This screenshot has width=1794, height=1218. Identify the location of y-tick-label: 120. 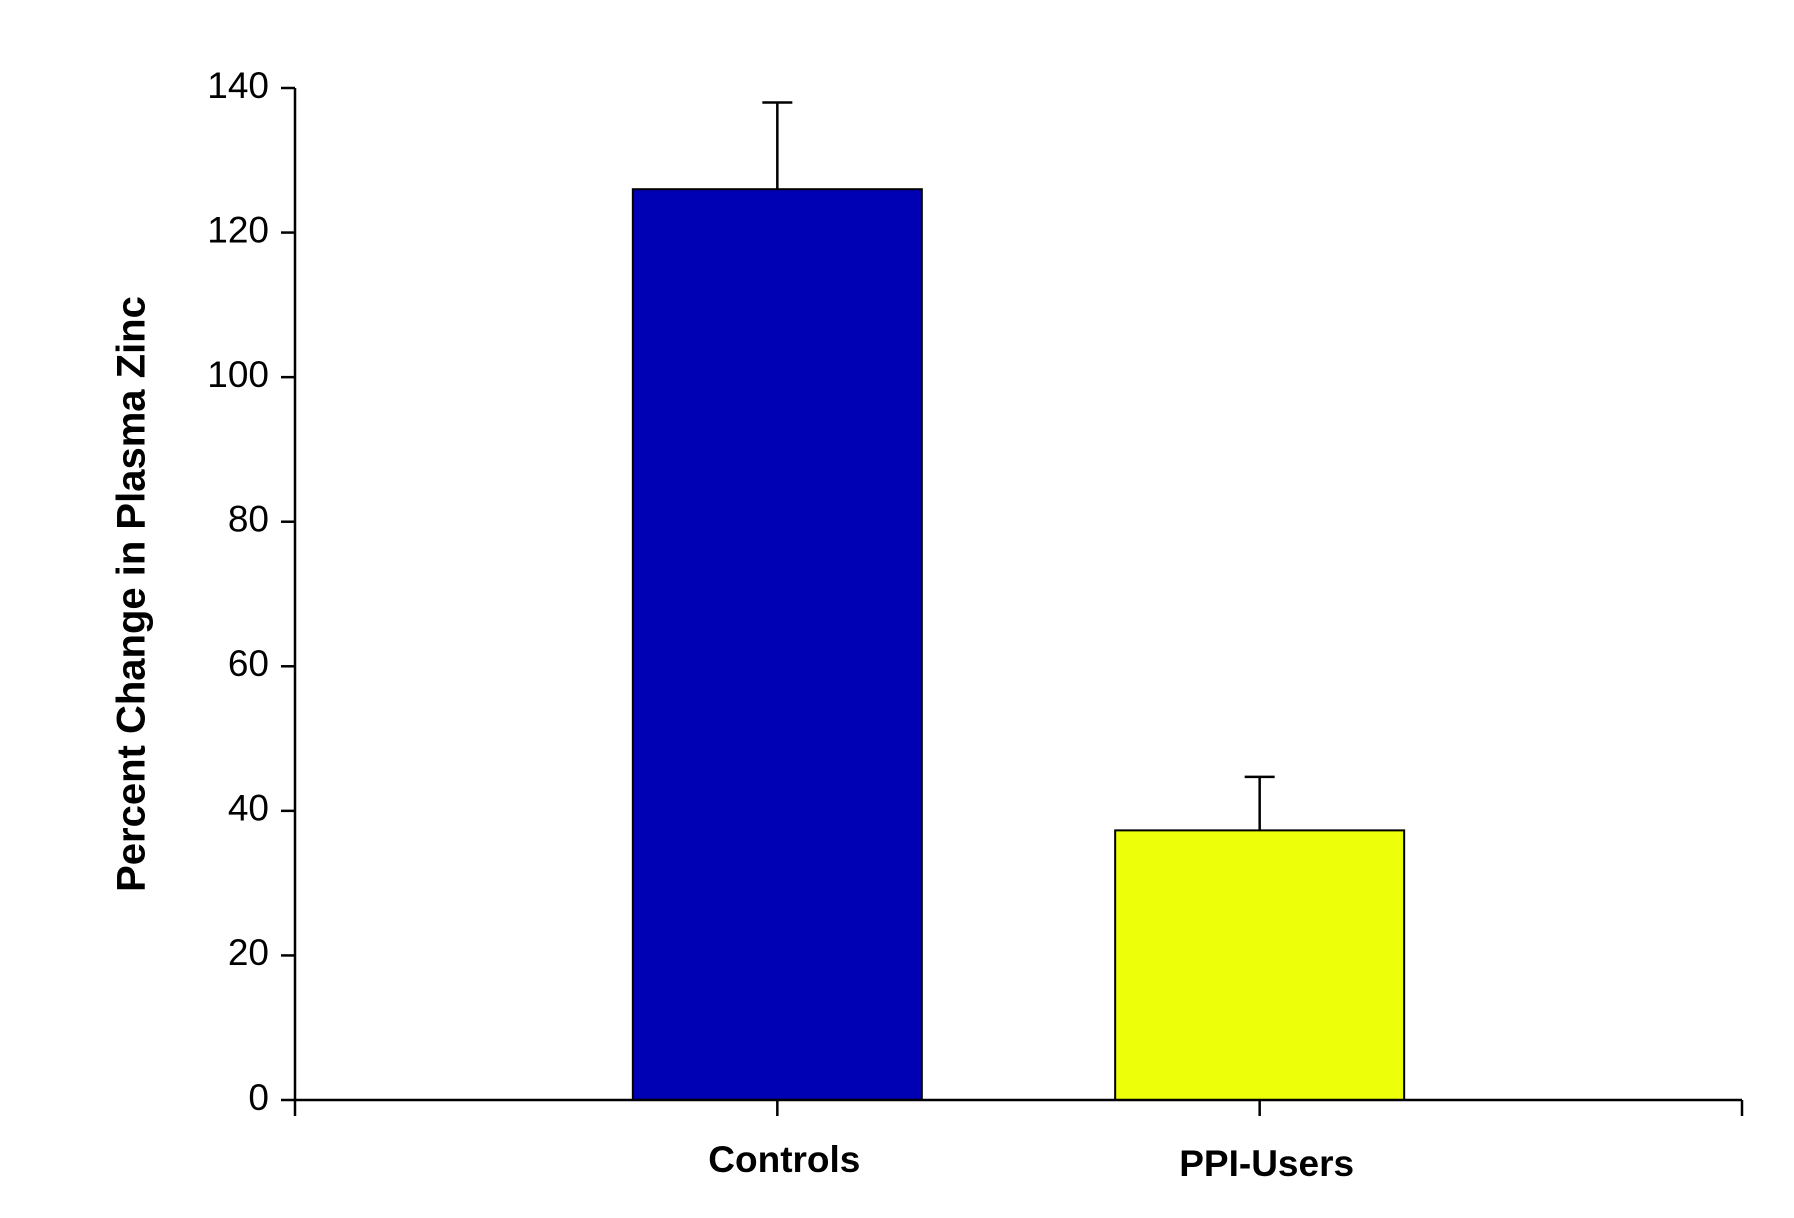
(238, 229).